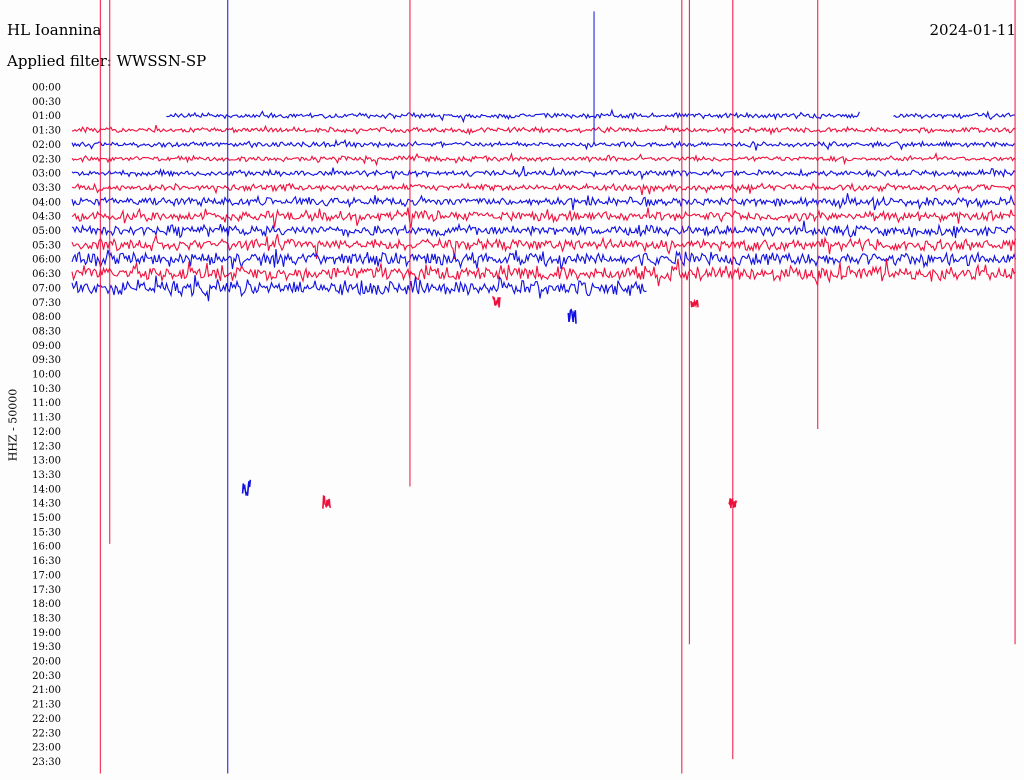 Image resolution: width=1024 pixels, height=780 pixels. Describe the element at coordinates (46, 719) in the screenshot. I see `time-tick-label: 22:00` at that location.